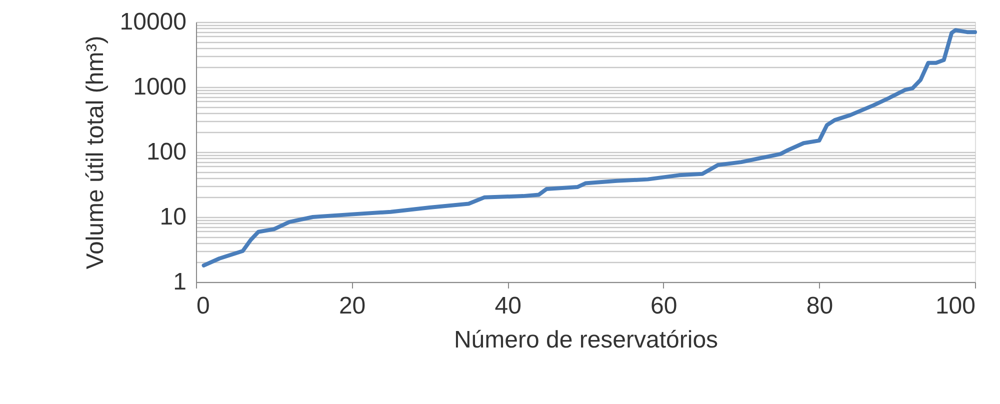 This screenshot has width=1000, height=404. Describe the element at coordinates (166, 152) in the screenshot. I see `y-tick-label: 100` at that location.